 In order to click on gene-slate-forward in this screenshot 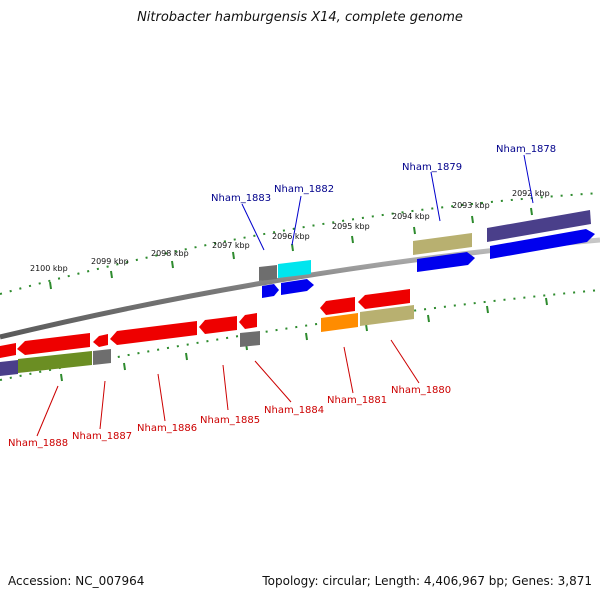, I will do `click(539, 226)`.